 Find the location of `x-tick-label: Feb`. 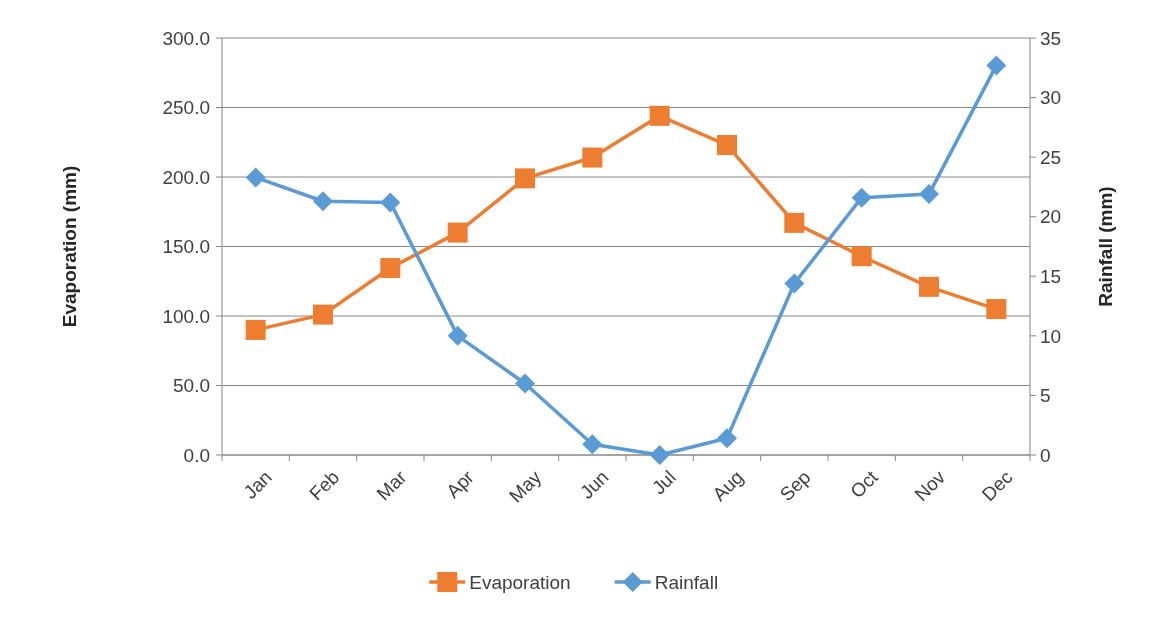

x-tick-label: Feb is located at coordinates (324, 485).